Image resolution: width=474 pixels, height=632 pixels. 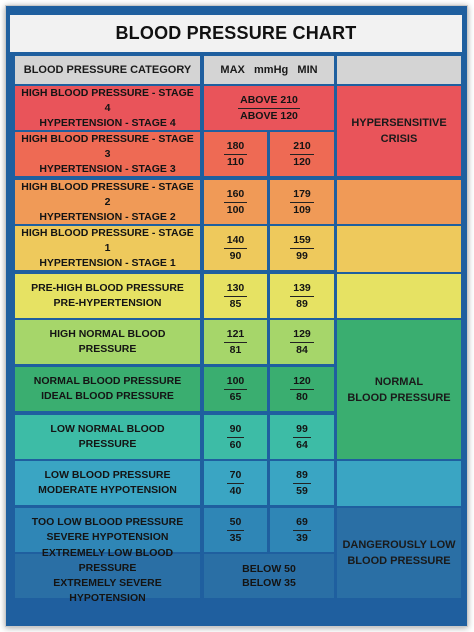 I want to click on min-value-cell: 179 109, so click(x=302, y=202).